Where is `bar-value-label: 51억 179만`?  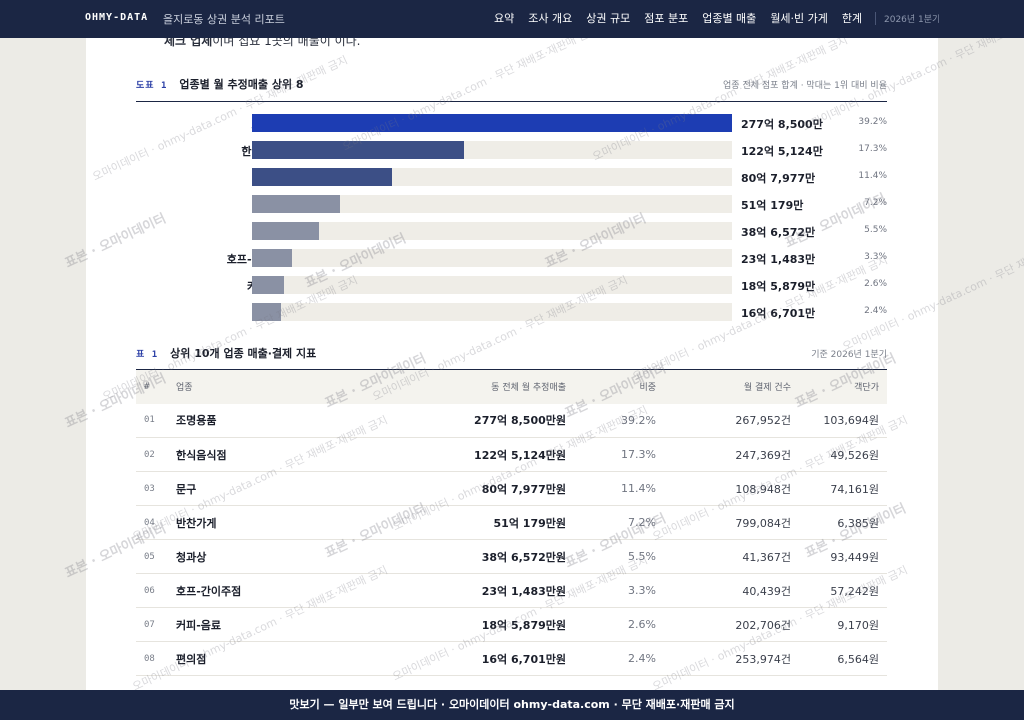 bar-value-label: 51억 179만 is located at coordinates (772, 205).